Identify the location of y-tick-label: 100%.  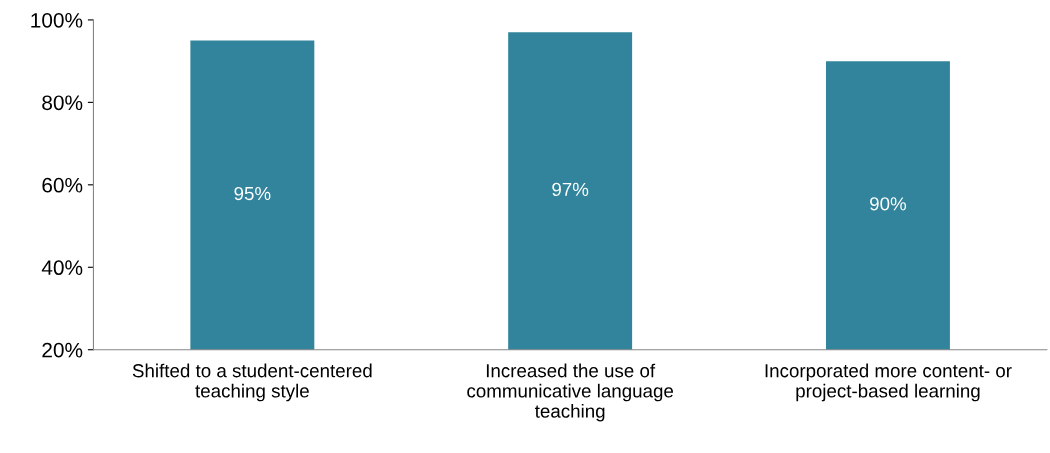
(57, 20).